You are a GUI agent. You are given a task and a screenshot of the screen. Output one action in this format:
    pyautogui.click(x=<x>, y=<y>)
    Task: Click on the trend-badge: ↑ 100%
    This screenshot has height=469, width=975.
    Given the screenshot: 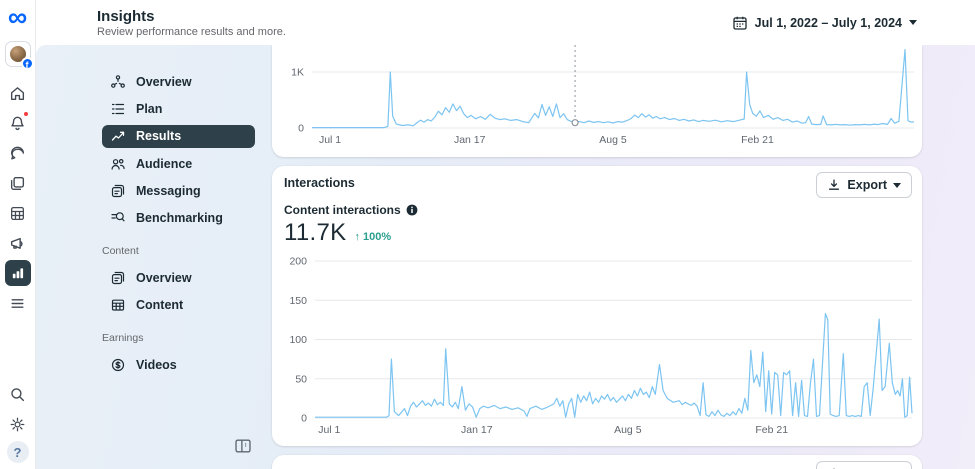 What is the action you would take?
    pyautogui.click(x=372, y=237)
    